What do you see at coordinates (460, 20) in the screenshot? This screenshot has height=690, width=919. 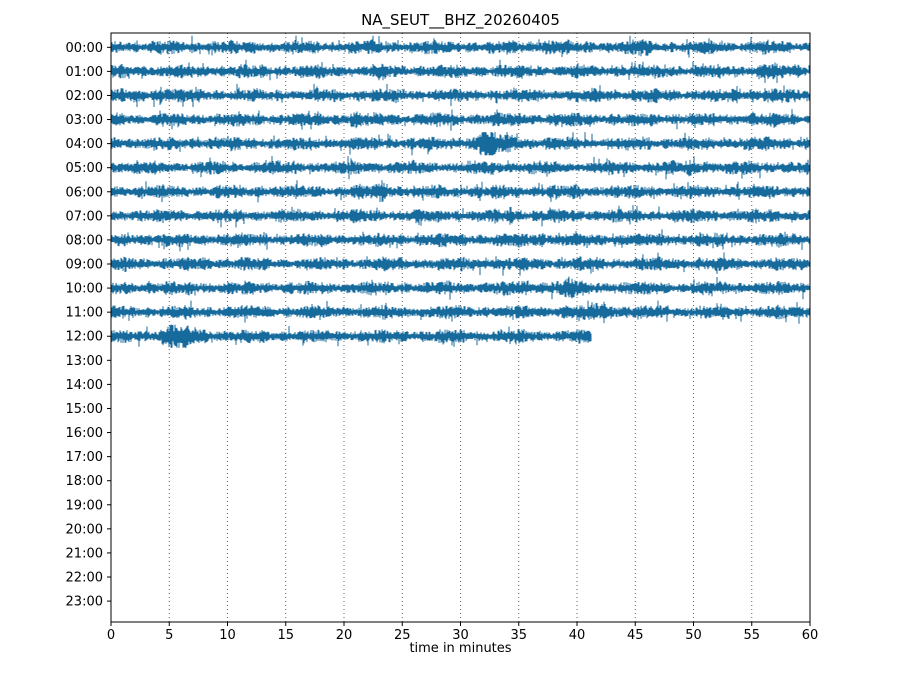 I see `chart-title: NA_SEUT__BHZ_20260405` at bounding box center [460, 20].